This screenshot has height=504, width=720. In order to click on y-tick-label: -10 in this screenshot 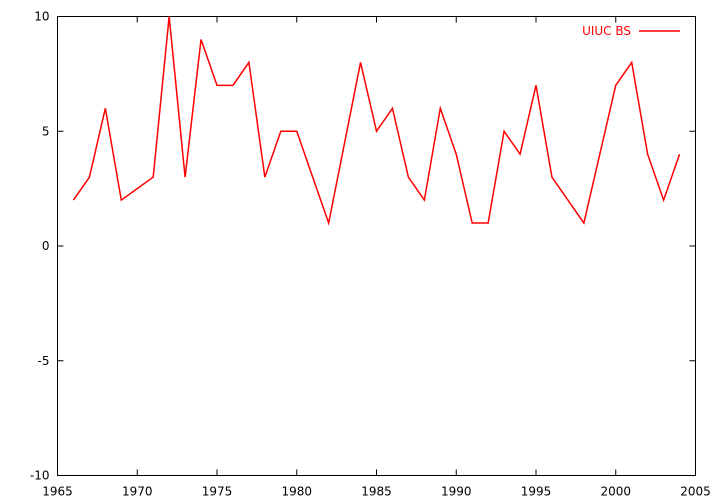, I will do `click(40, 476)`.